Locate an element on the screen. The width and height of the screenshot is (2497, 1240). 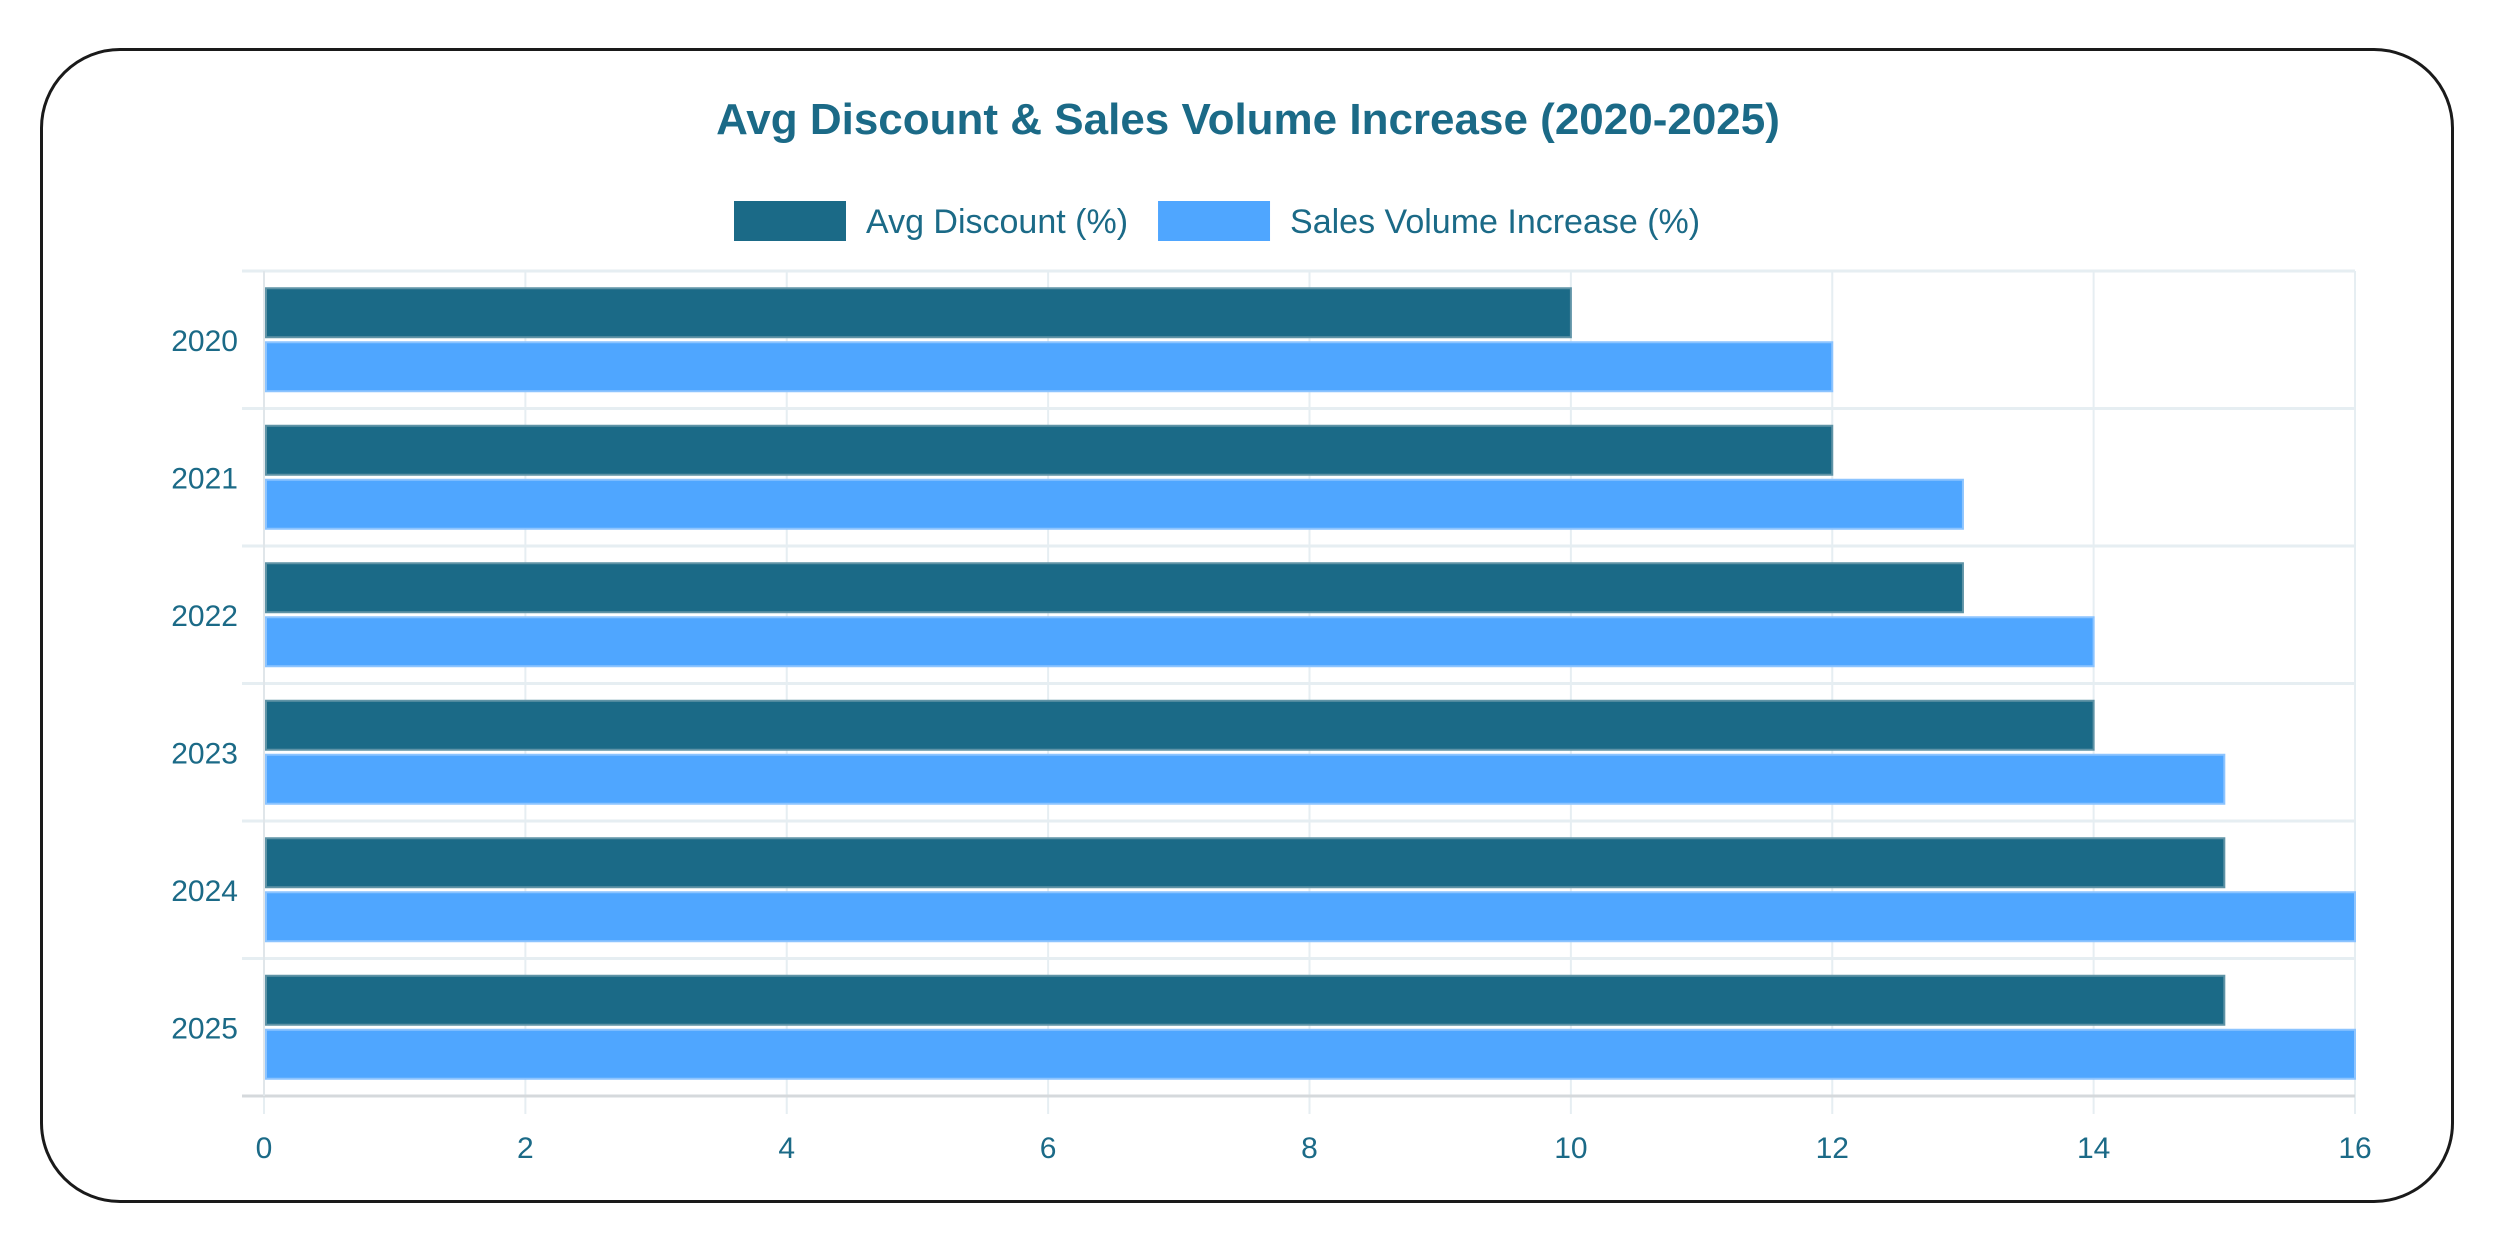
bar-sales-volume-2025 is located at coordinates (1310, 1054).